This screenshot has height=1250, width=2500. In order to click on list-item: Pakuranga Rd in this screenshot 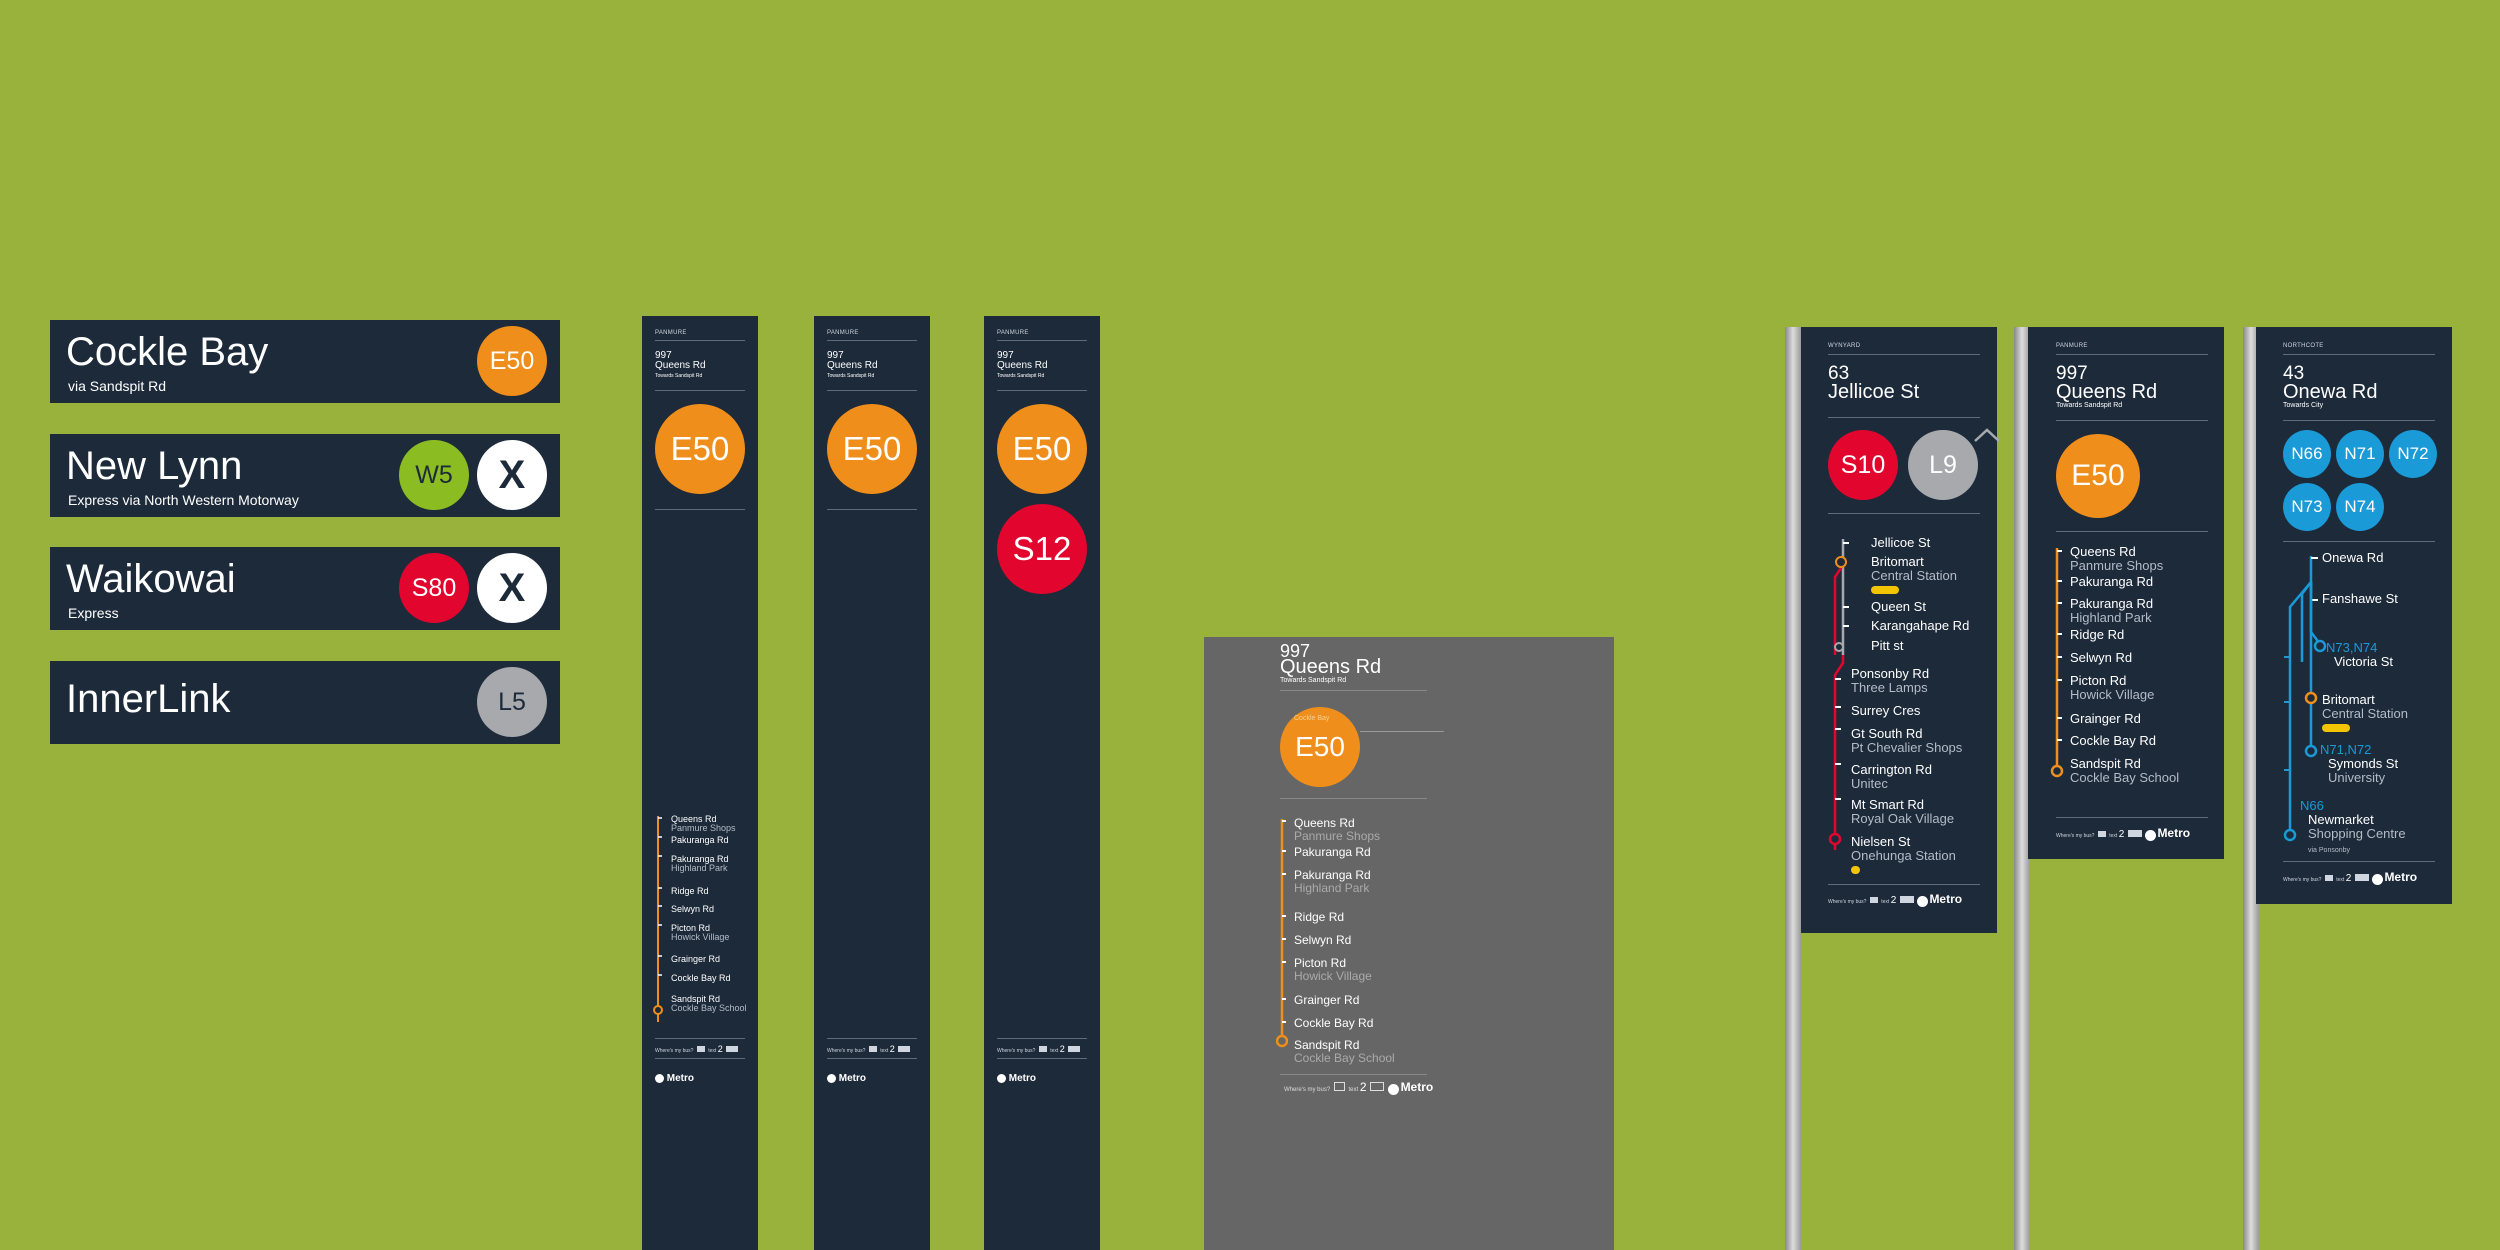, I will do `click(700, 840)`.